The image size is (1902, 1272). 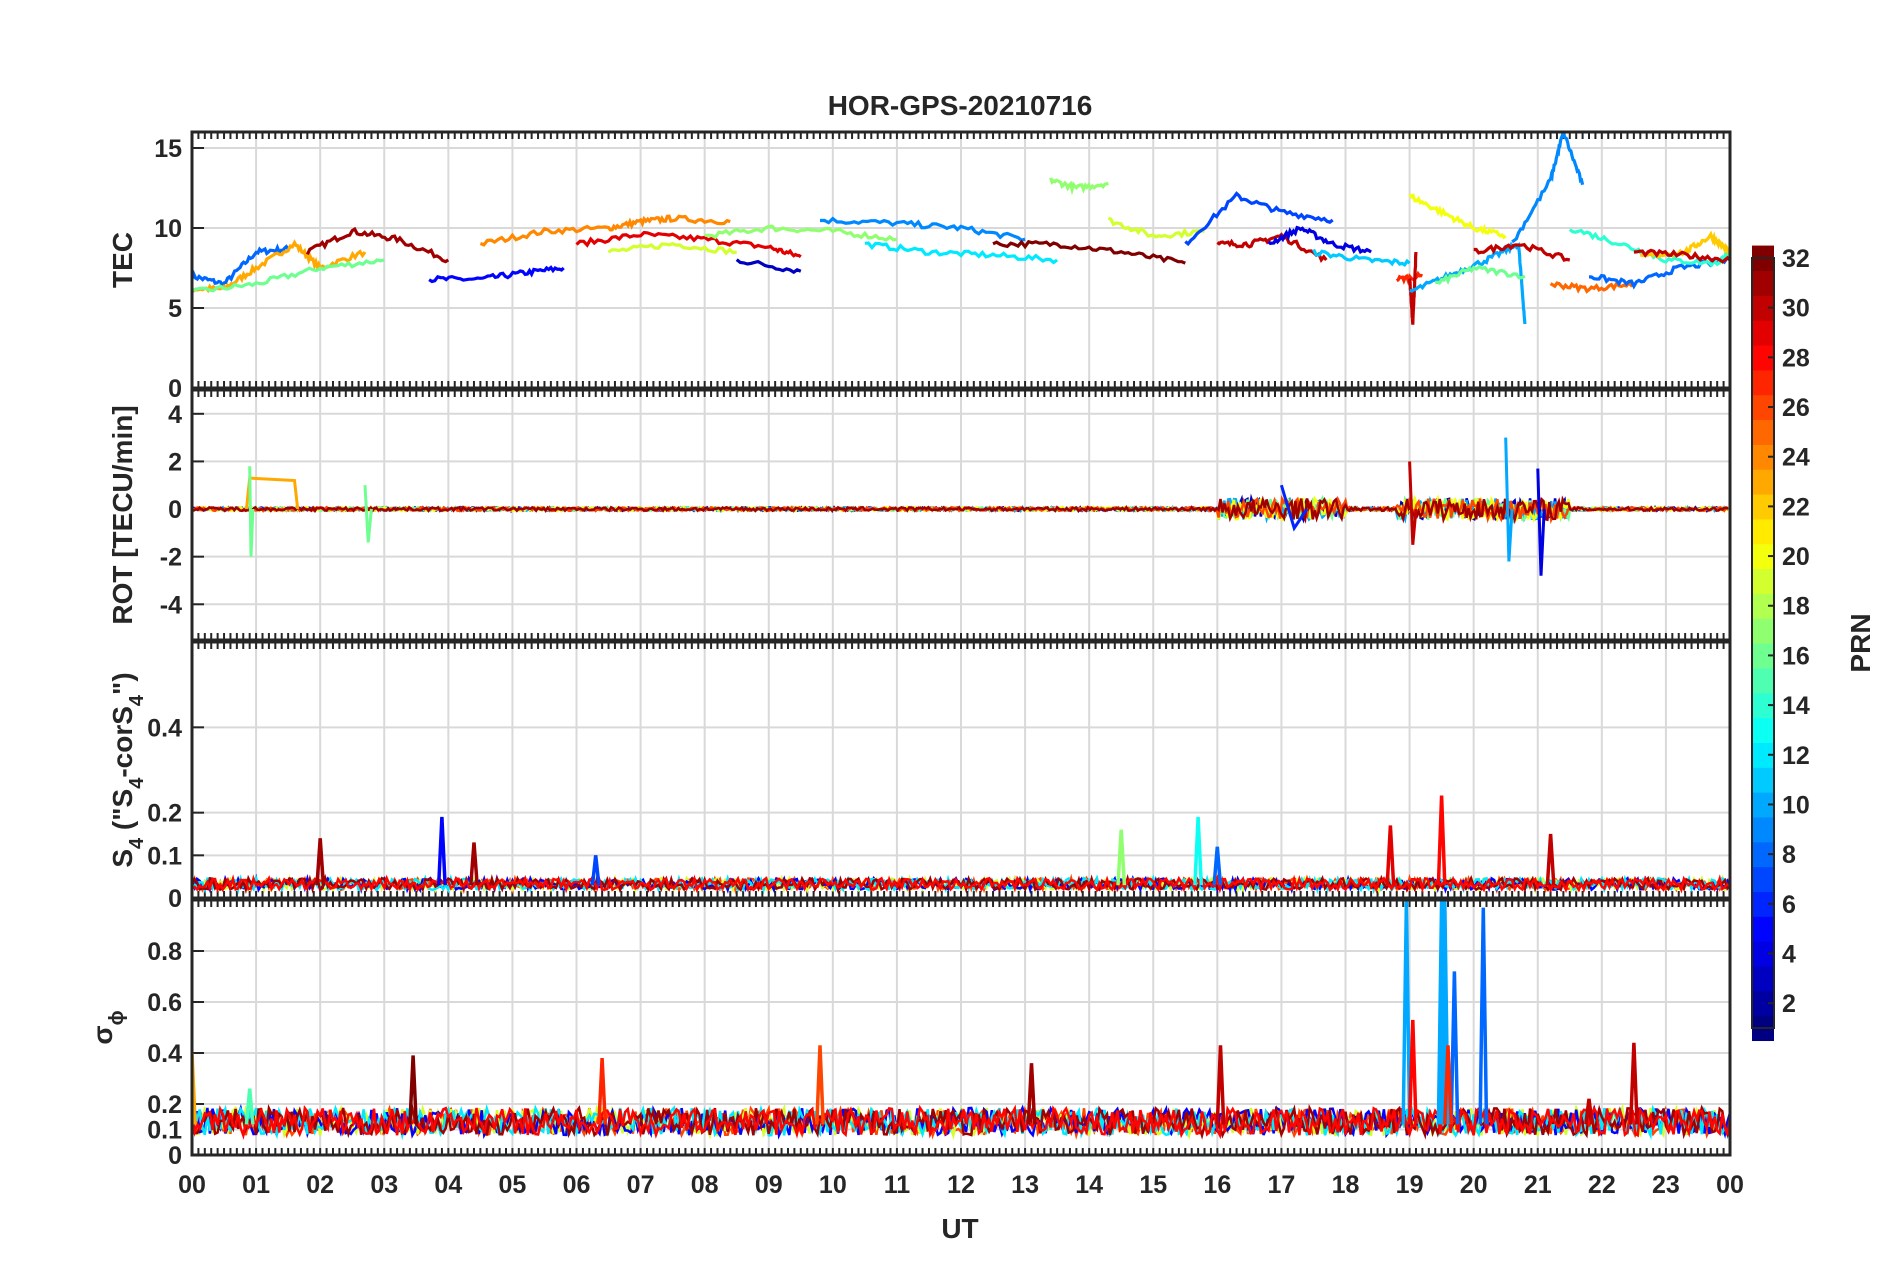 I want to click on y-tick-label: 0.8, so click(x=164, y=952).